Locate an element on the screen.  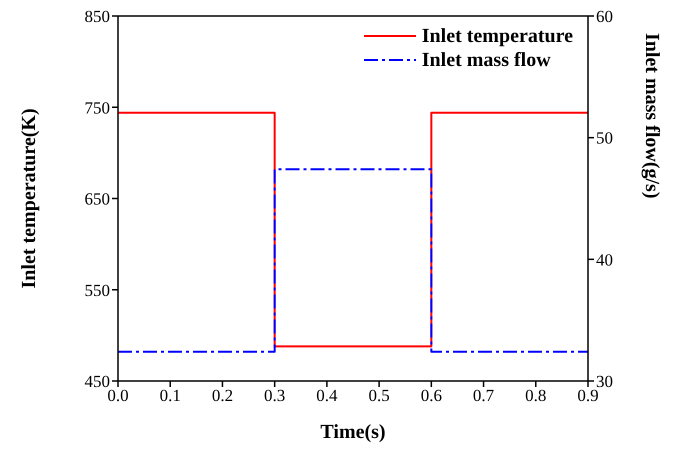
y-tick-label: 550 is located at coordinates (97, 290).